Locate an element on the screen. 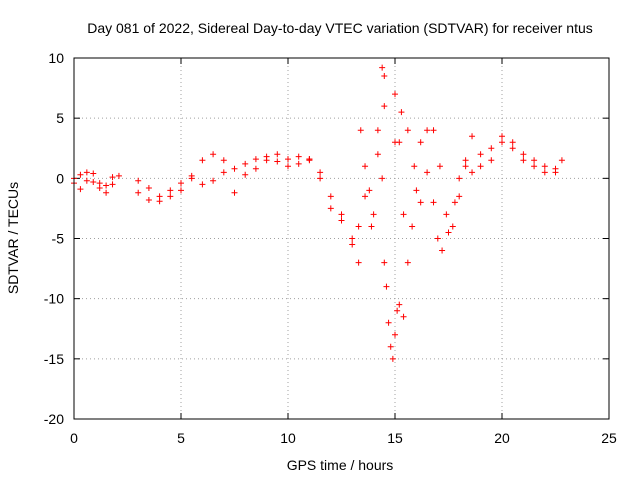  y-tick-label: -10 is located at coordinates (54, 299).